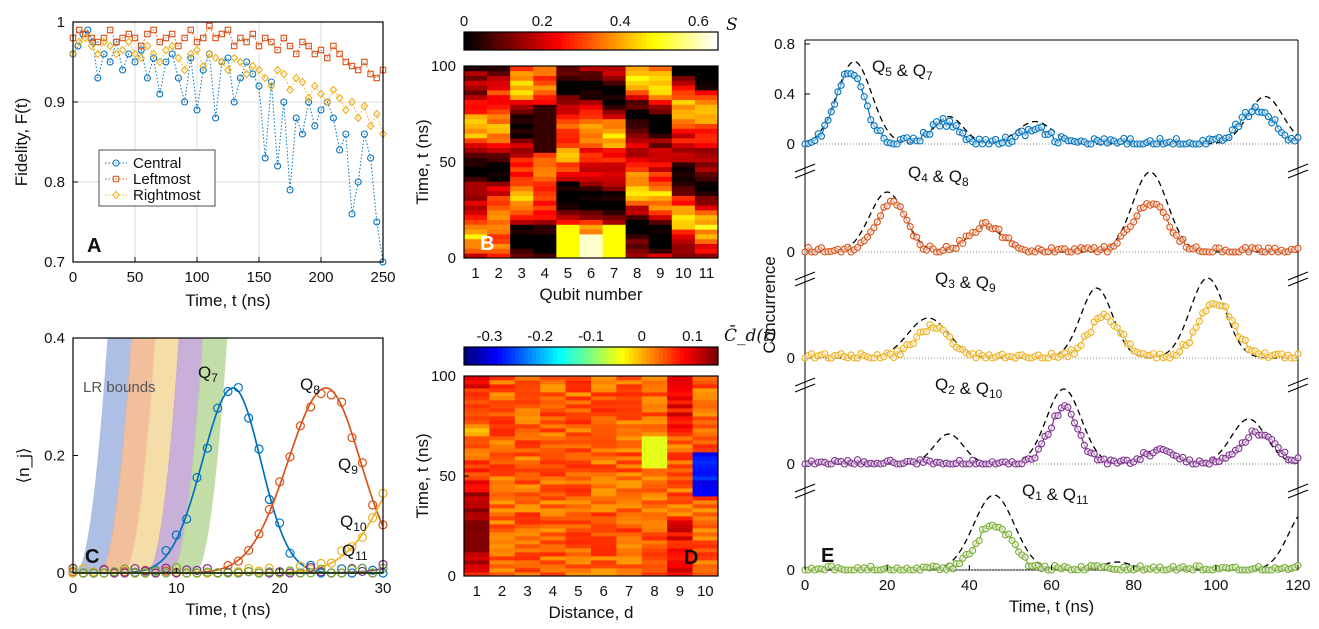 This screenshot has width=1319, height=629. I want to click on series-label-q7-sub: 7, so click(214, 378).